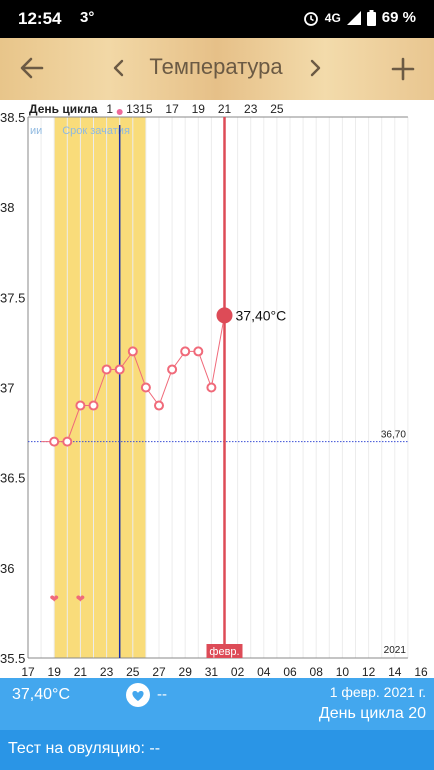 The width and height of the screenshot is (434, 770). Describe the element at coordinates (119, 112) in the screenshot. I see `ovulation-dot` at that location.